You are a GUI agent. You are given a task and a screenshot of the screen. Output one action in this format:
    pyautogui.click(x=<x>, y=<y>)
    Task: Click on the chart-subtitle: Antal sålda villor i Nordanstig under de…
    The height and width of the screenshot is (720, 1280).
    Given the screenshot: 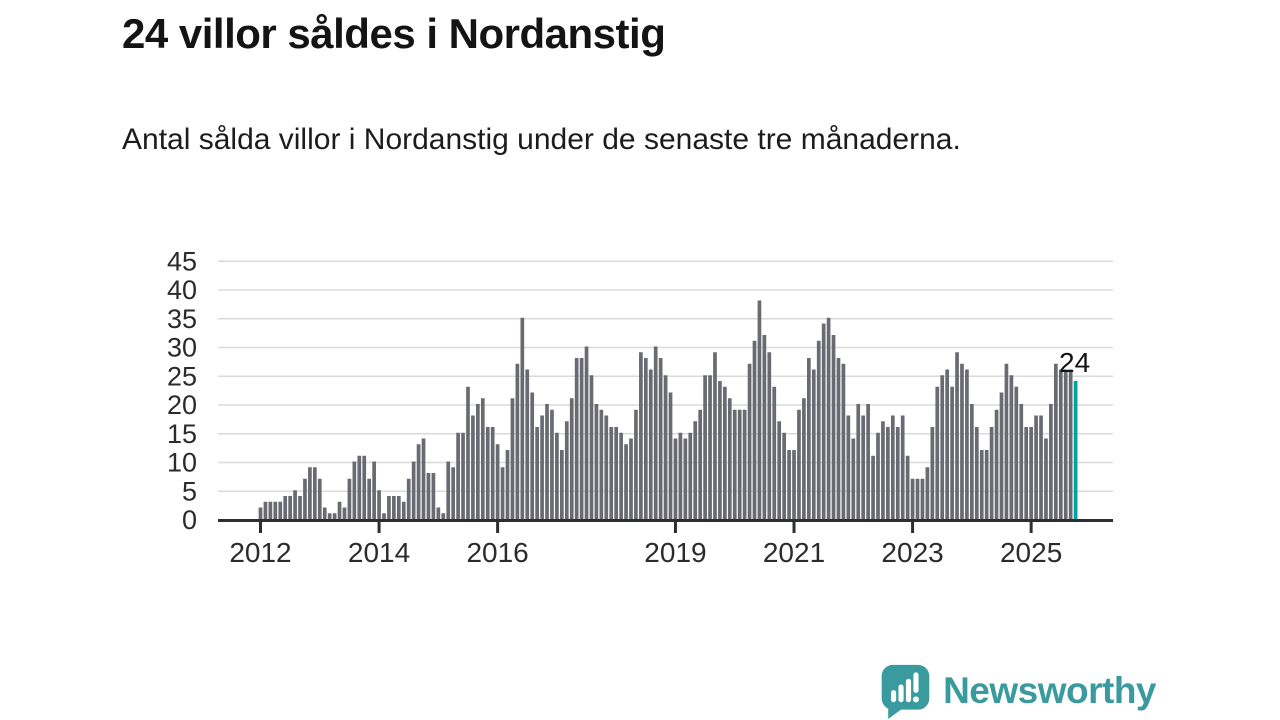 What is the action you would take?
    pyautogui.click(x=541, y=139)
    